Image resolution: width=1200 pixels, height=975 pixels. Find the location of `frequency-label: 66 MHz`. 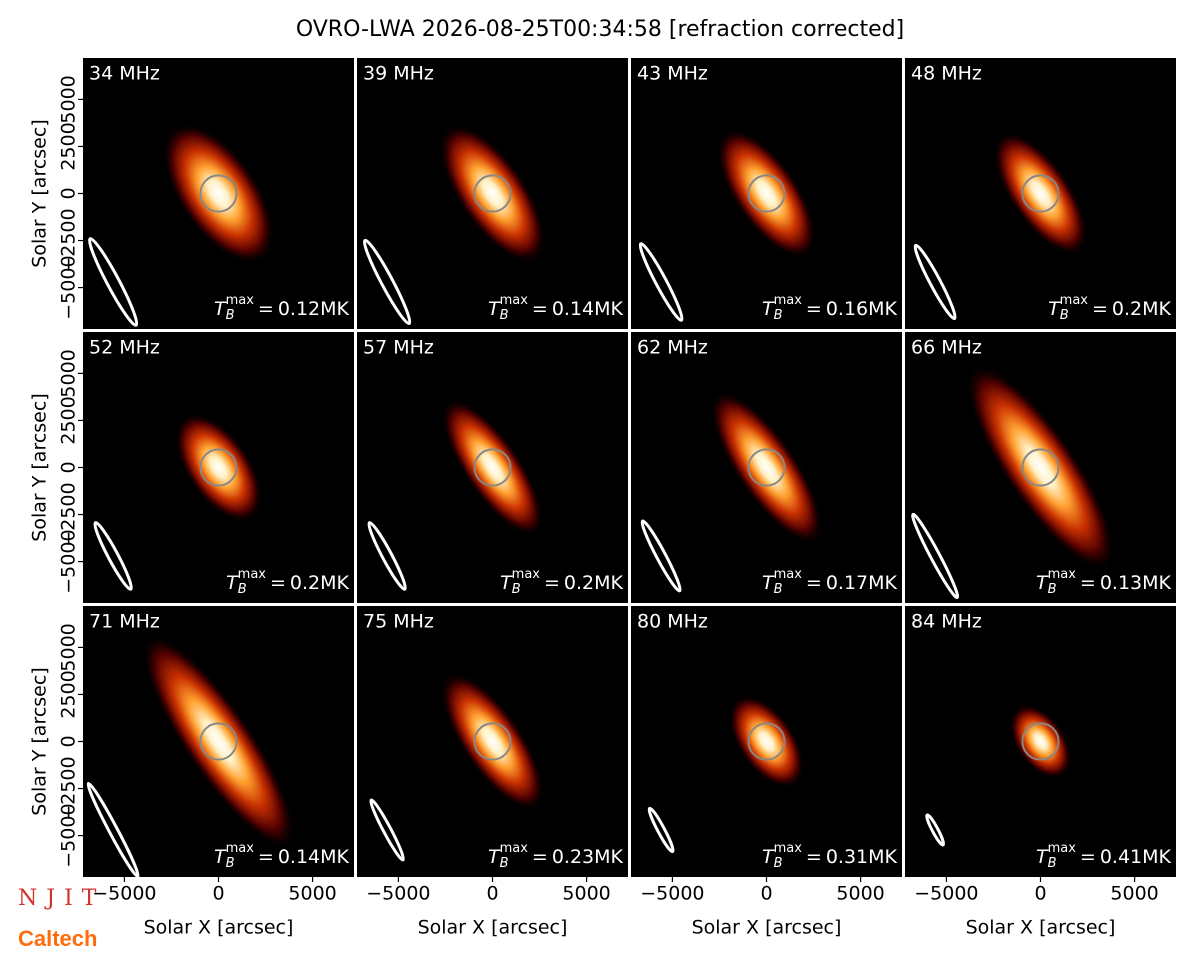

frequency-label: 66 MHz is located at coordinates (946, 348).